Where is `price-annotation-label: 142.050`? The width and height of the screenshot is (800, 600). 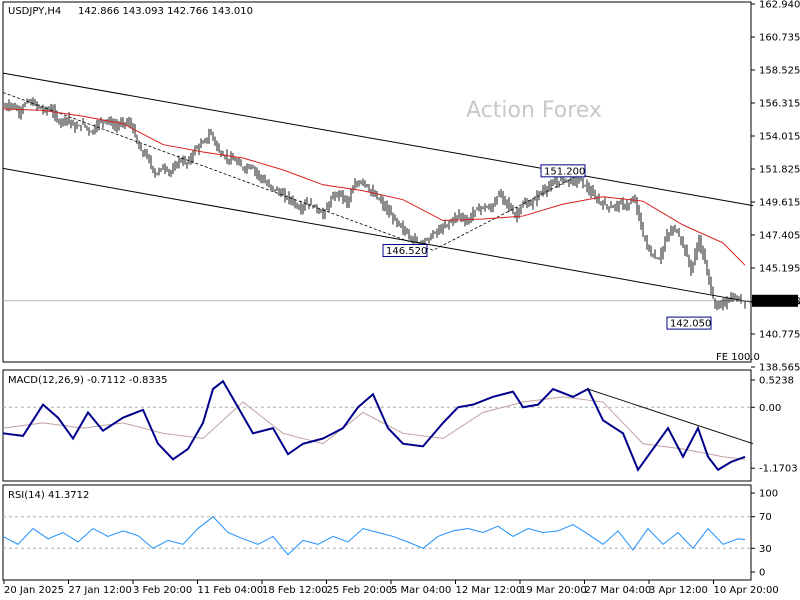 price-annotation-label: 142.050 is located at coordinates (690, 324).